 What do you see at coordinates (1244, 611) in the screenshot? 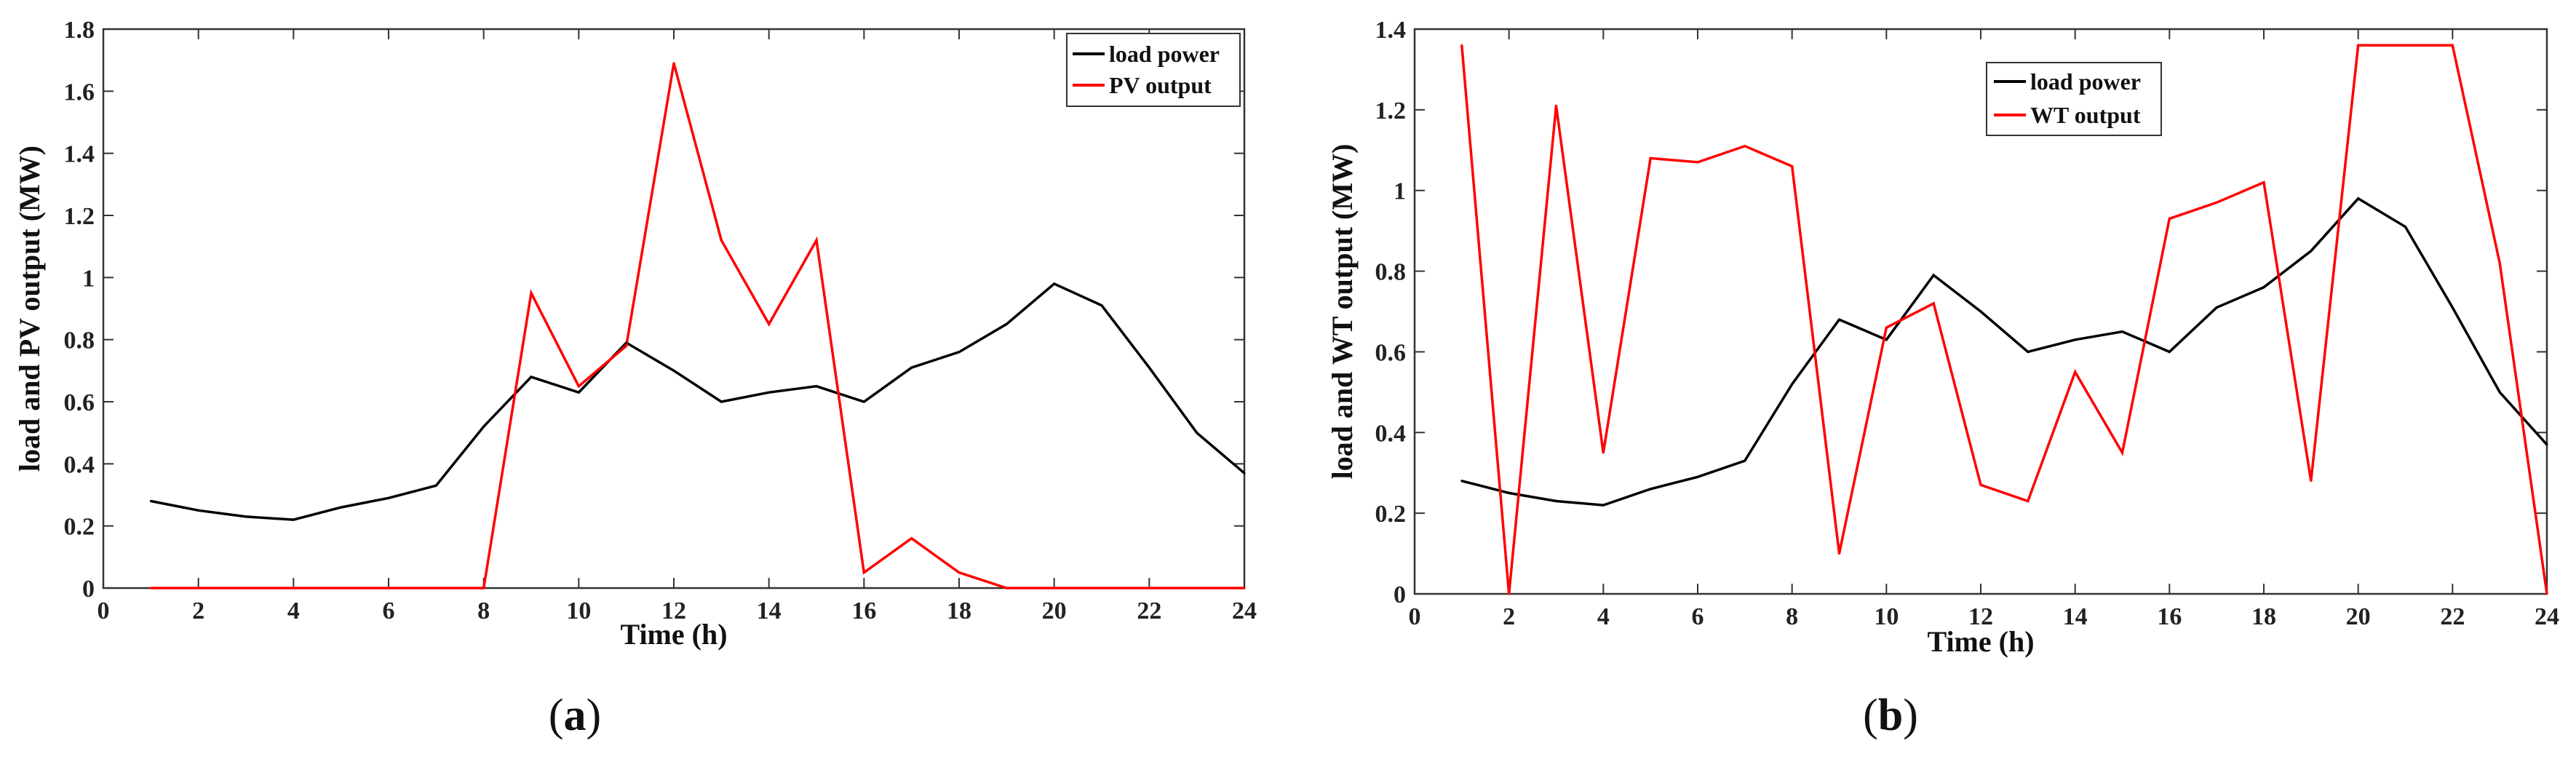
I see `x-tick-label-a: 24` at bounding box center [1244, 611].